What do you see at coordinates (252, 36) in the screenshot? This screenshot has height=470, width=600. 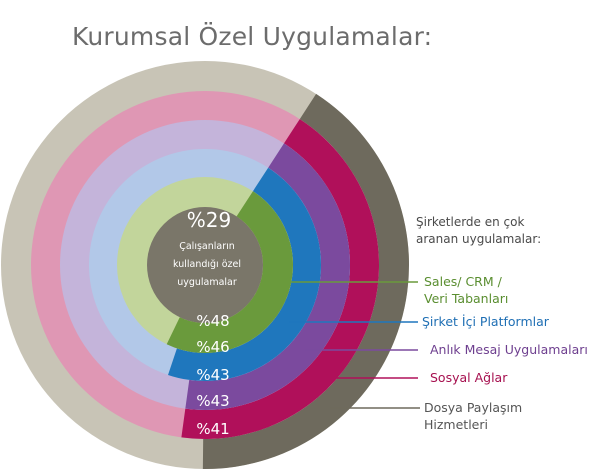 I see `chart-title: Kurumsal Özel Uygulamalar:` at bounding box center [252, 36].